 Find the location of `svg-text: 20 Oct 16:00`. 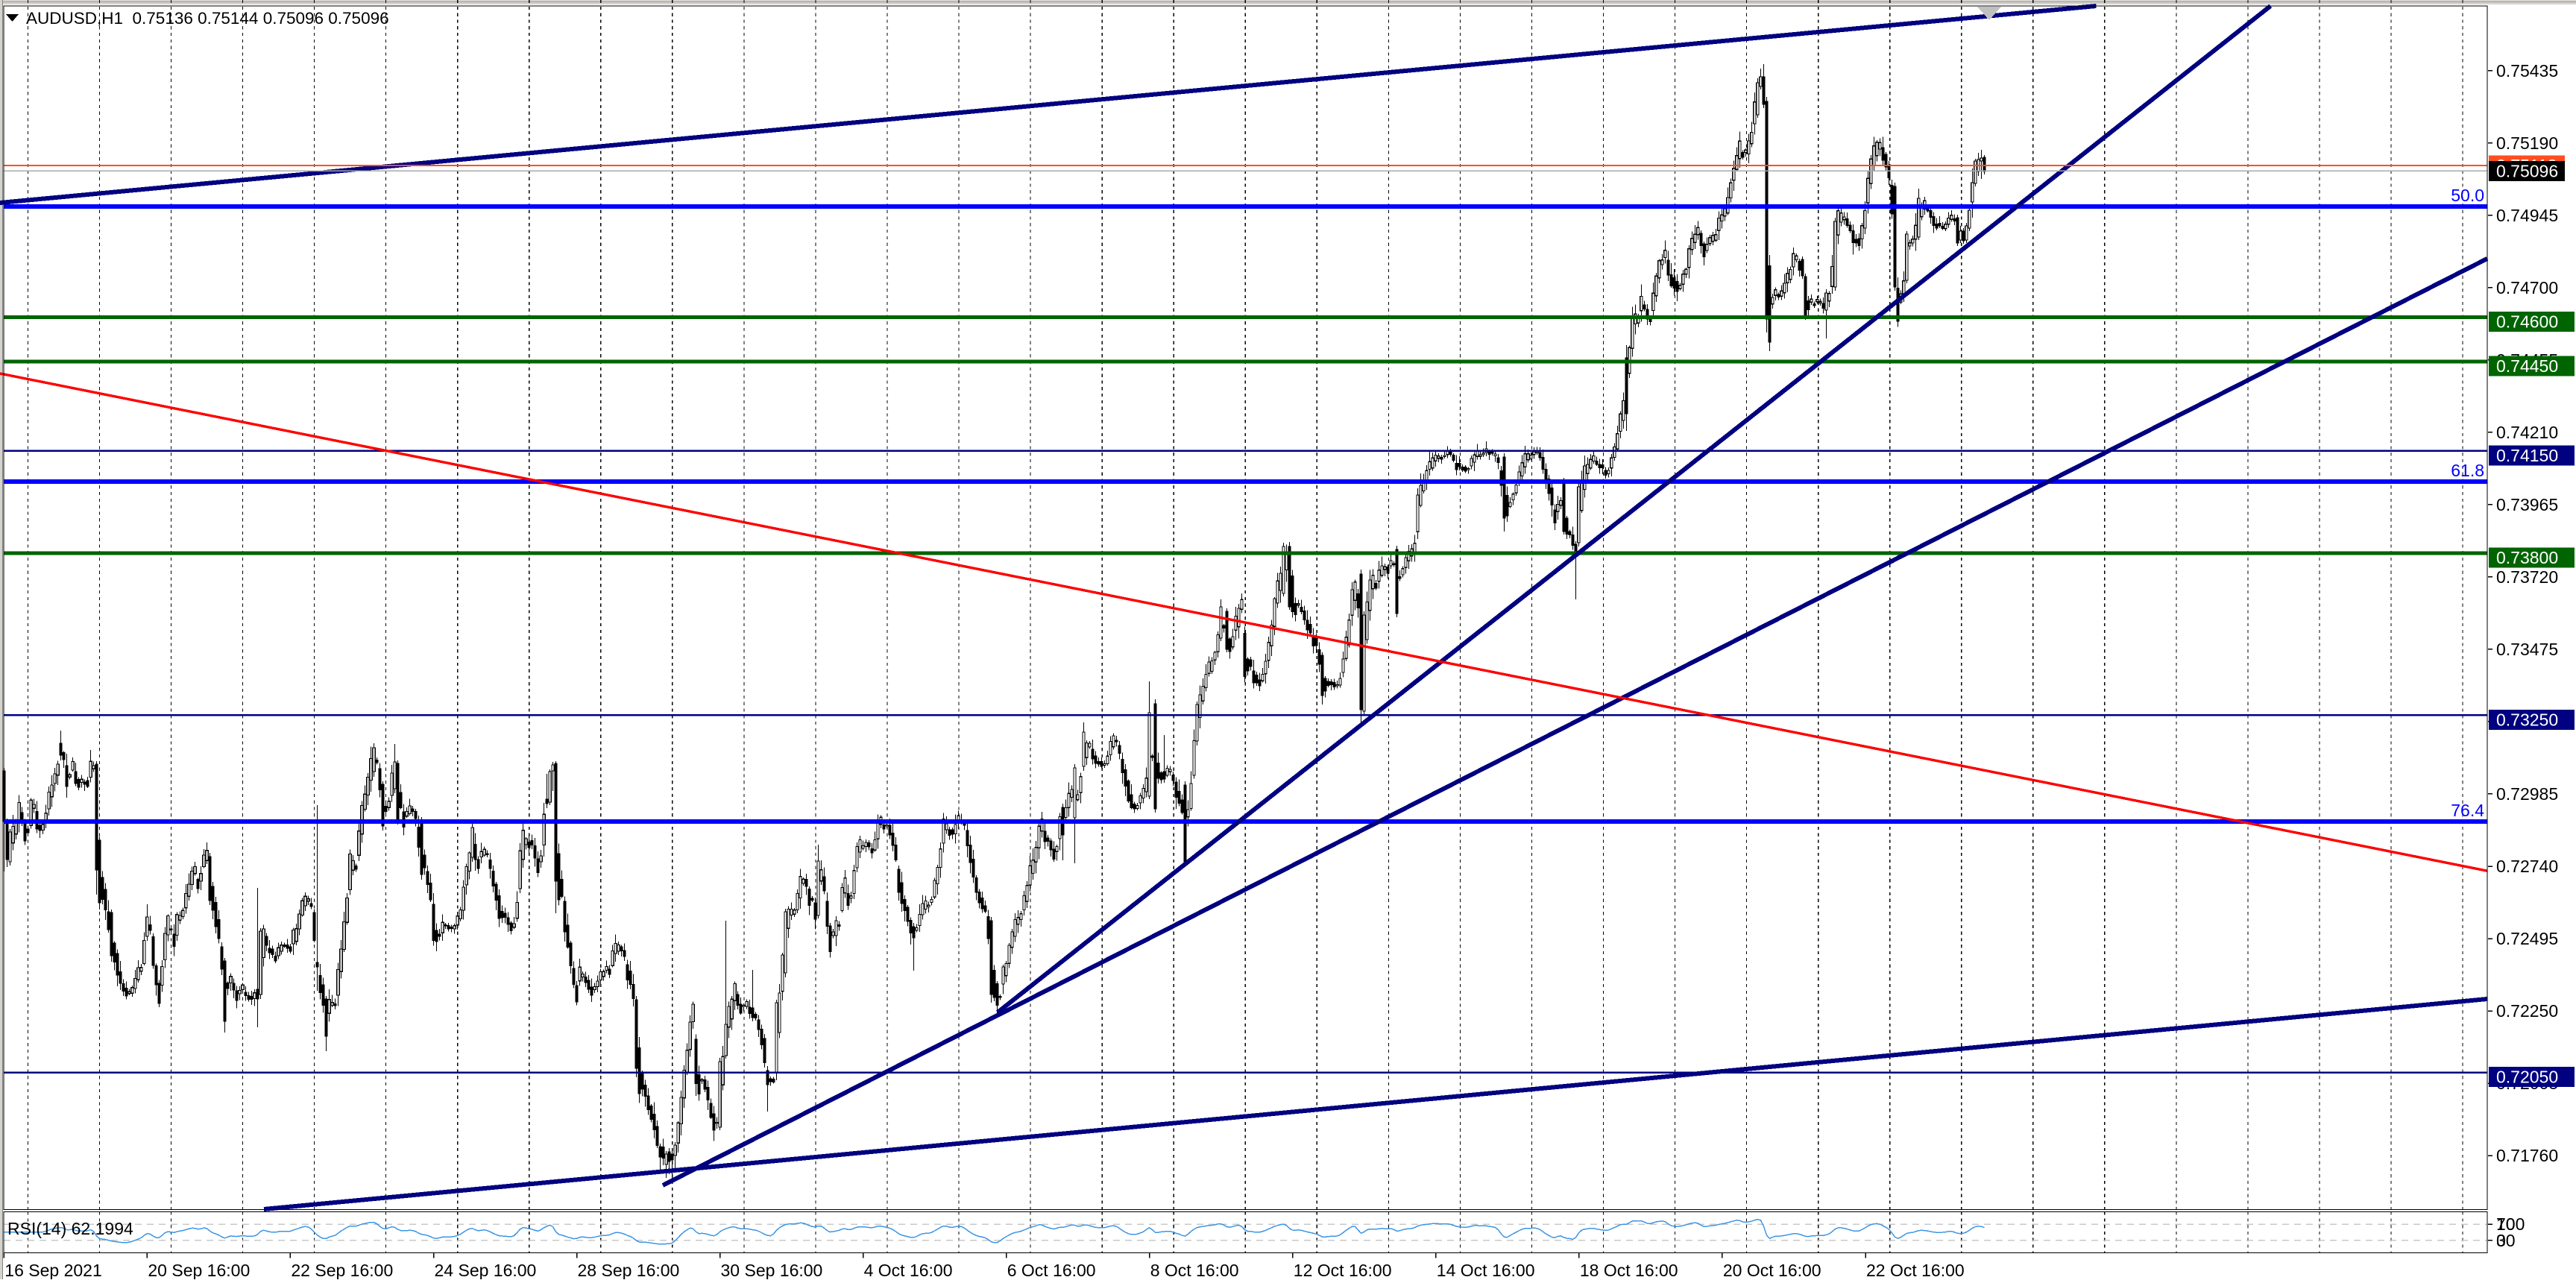

svg-text: 20 Oct 16:00 is located at coordinates (1772, 1270).